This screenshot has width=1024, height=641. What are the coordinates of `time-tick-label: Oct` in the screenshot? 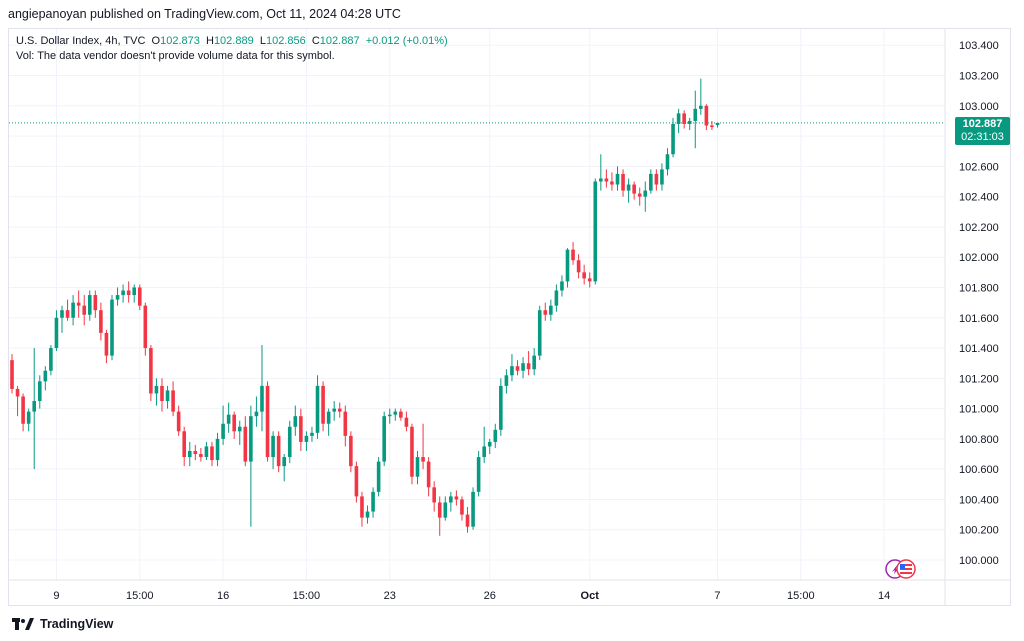 It's located at (590, 596).